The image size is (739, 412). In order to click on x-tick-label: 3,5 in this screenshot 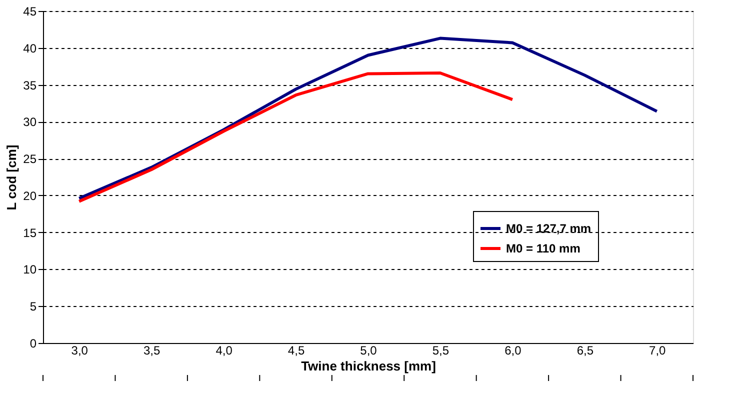, I will do `click(151, 351)`.